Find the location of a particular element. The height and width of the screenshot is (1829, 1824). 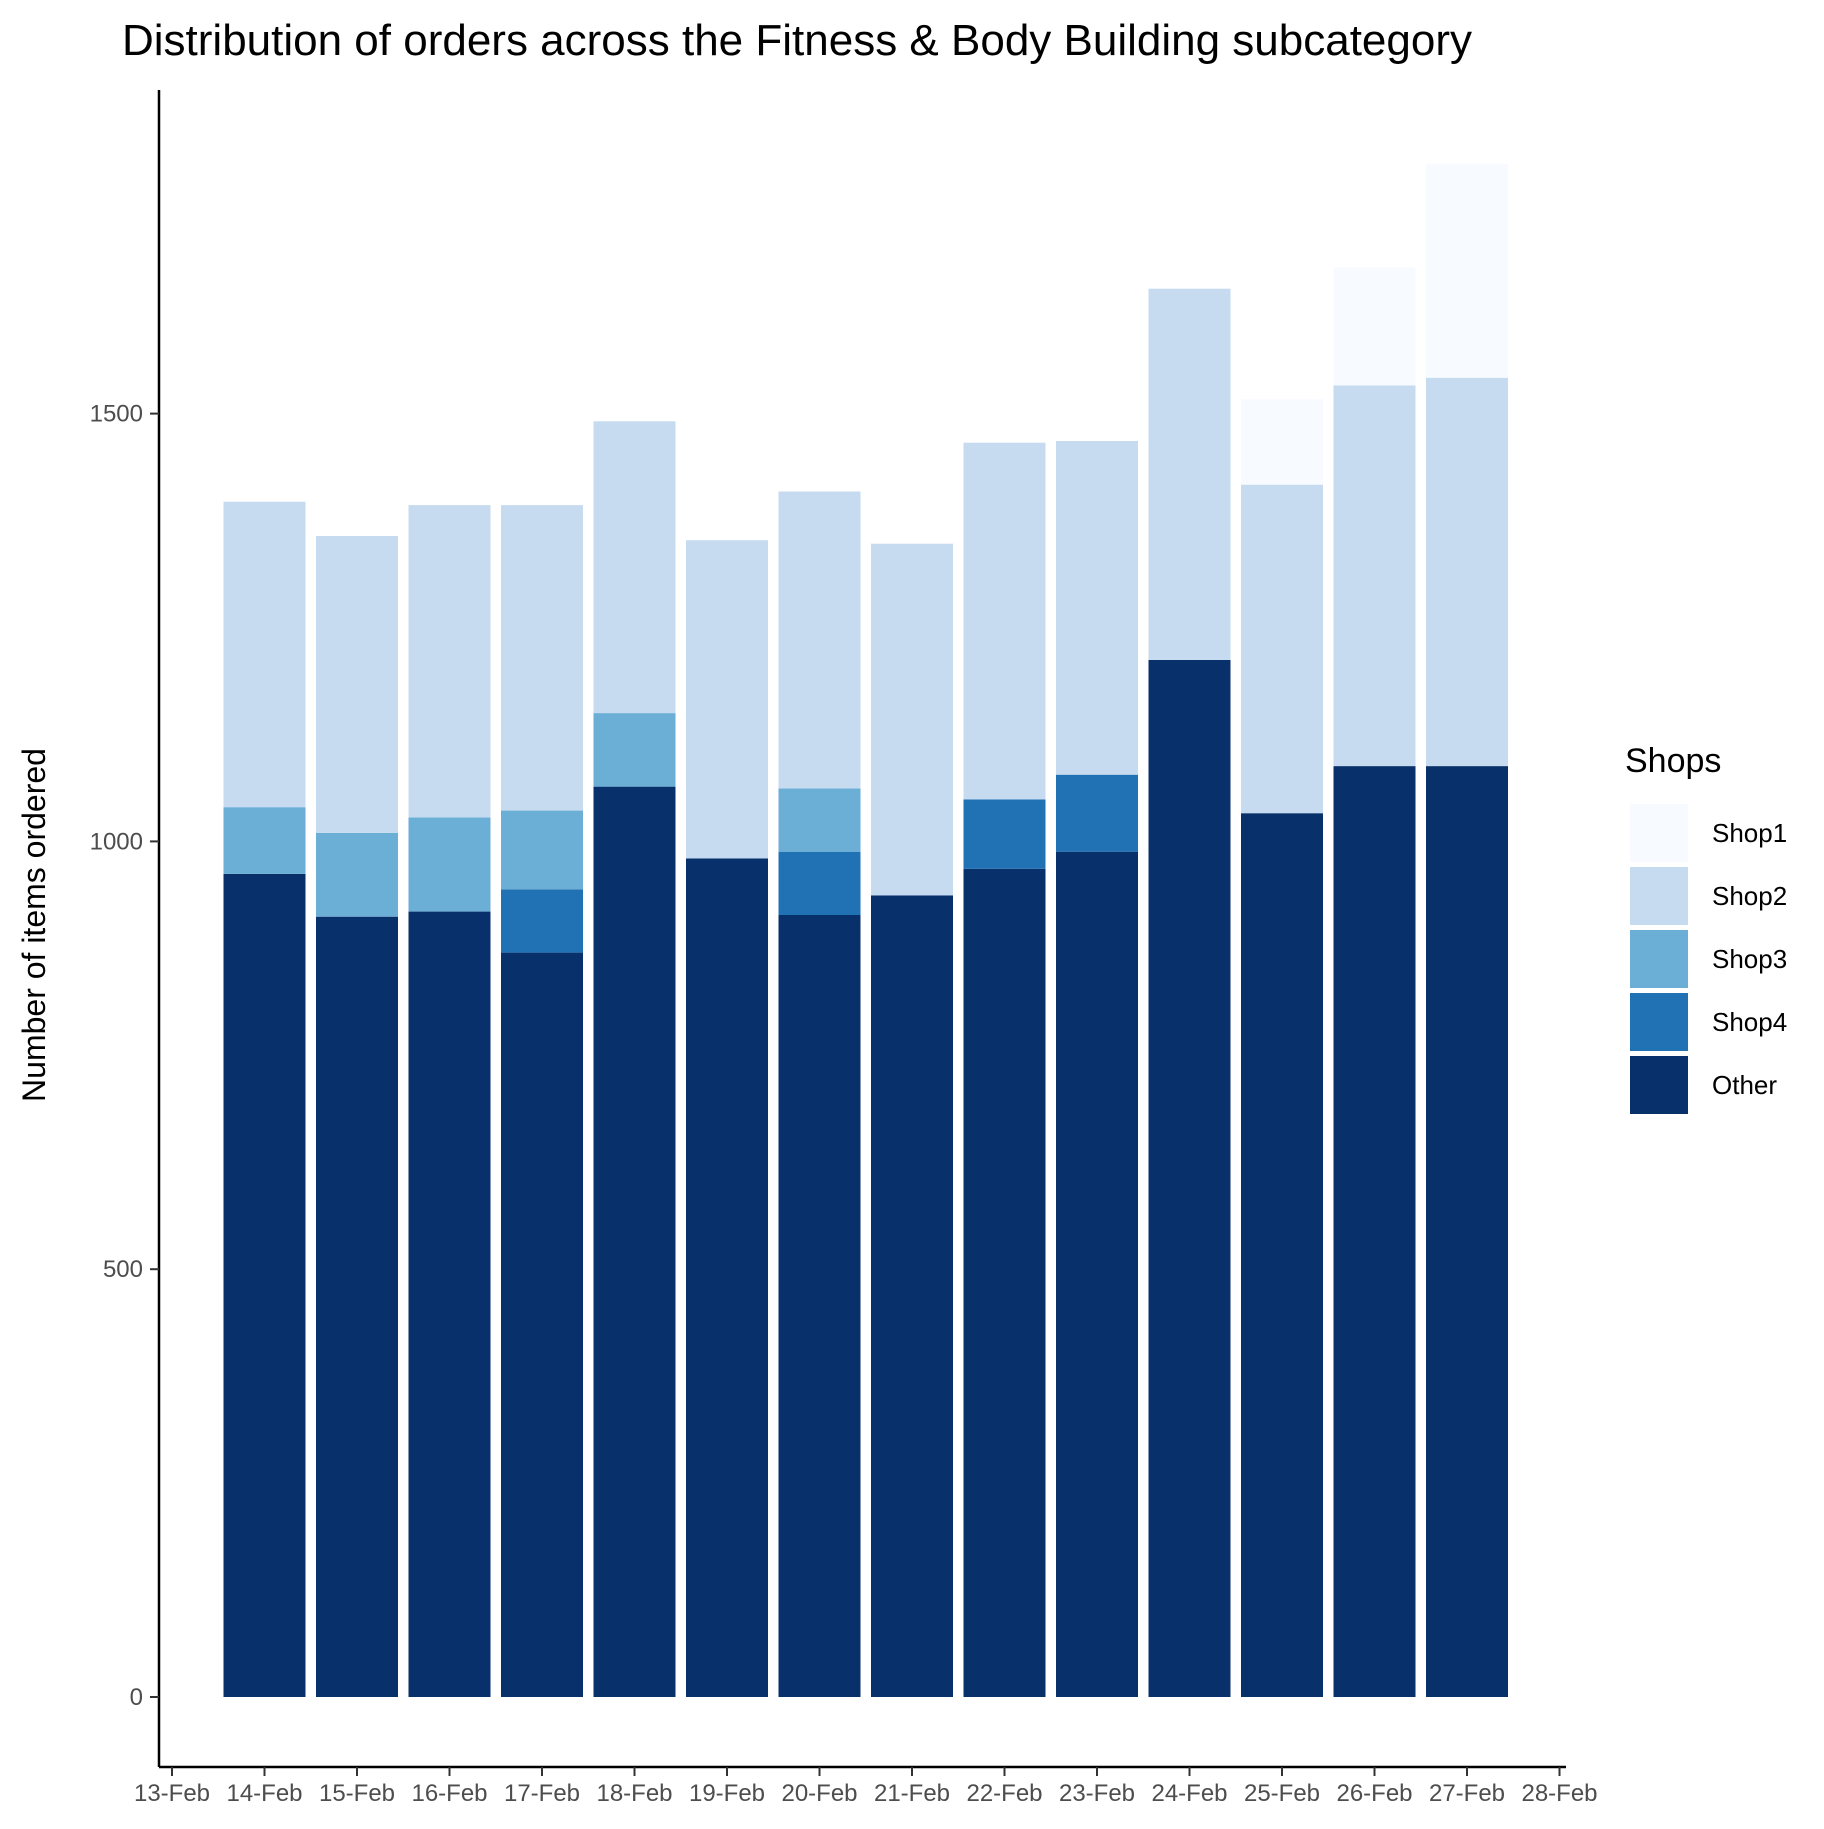

y-tick-label-500: 500 is located at coordinates (123, 1269).